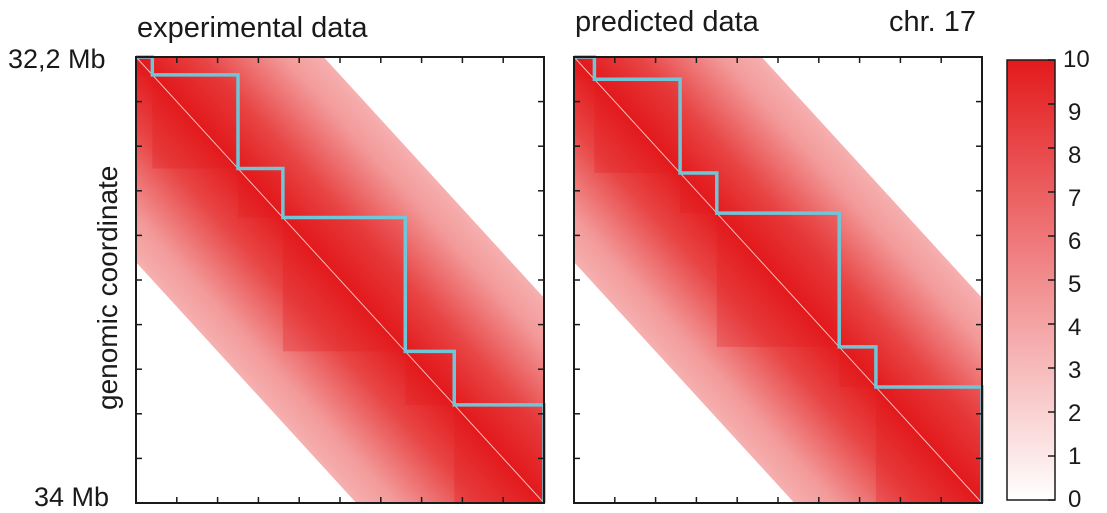  Describe the element at coordinates (1031, 280) in the screenshot. I see `colorbar` at that location.